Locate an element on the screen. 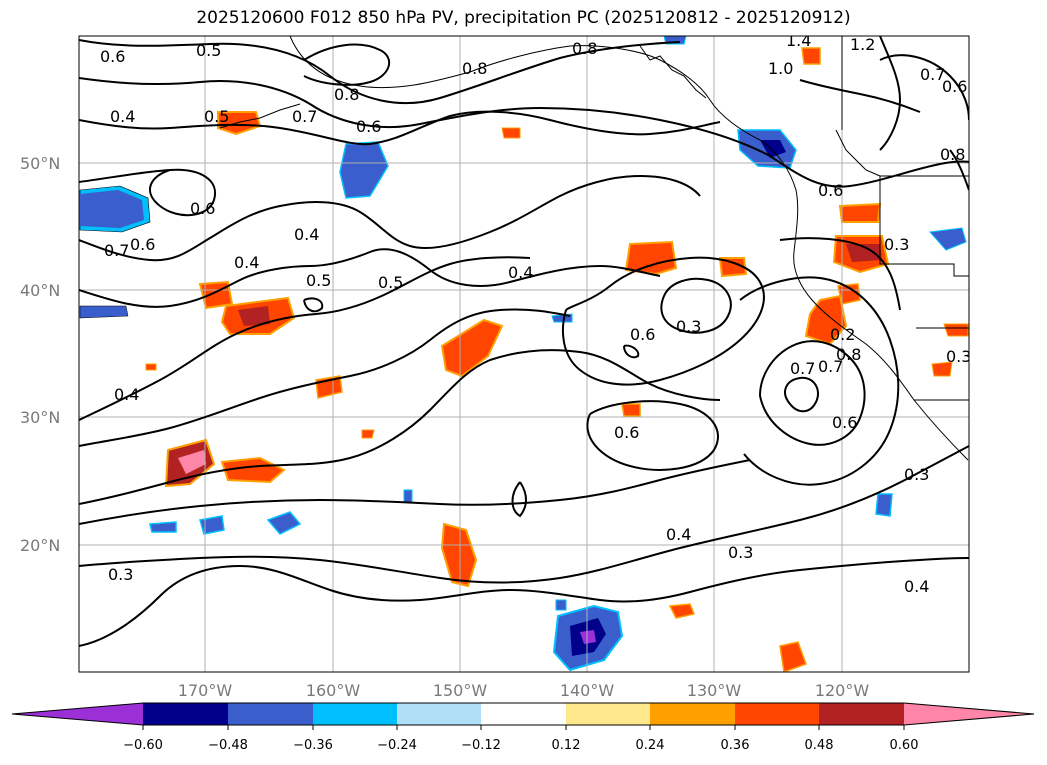 The width and height of the screenshot is (1047, 765). lat-label: 30°N is located at coordinates (40, 417).